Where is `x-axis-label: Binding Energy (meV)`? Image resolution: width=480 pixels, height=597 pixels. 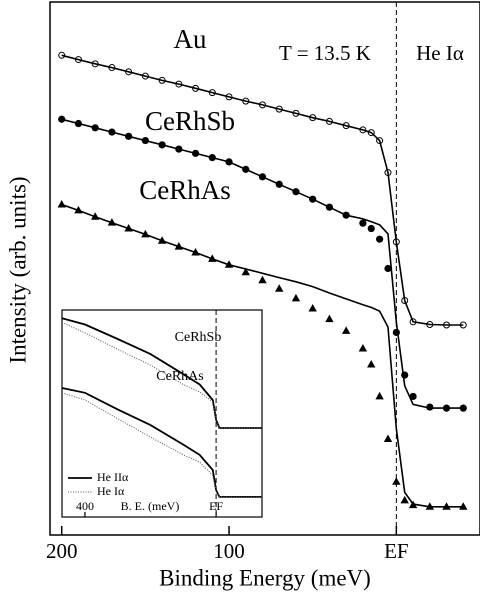 x-axis-label: Binding Energy (meV) is located at coordinates (265, 577).